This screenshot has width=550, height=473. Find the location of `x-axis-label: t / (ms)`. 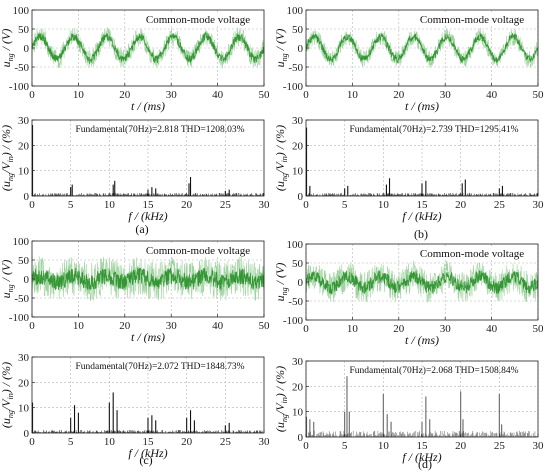

x-axis-label: t / (ms) is located at coordinates (422, 340).